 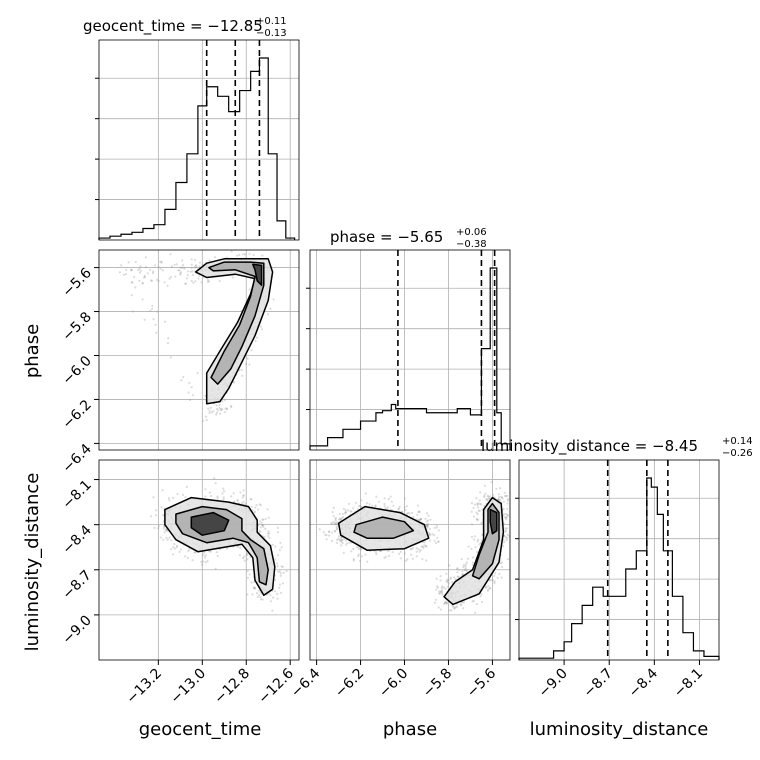 I want to click on panel-geocent-time-vs-luminosity-distance, so click(x=199, y=560).